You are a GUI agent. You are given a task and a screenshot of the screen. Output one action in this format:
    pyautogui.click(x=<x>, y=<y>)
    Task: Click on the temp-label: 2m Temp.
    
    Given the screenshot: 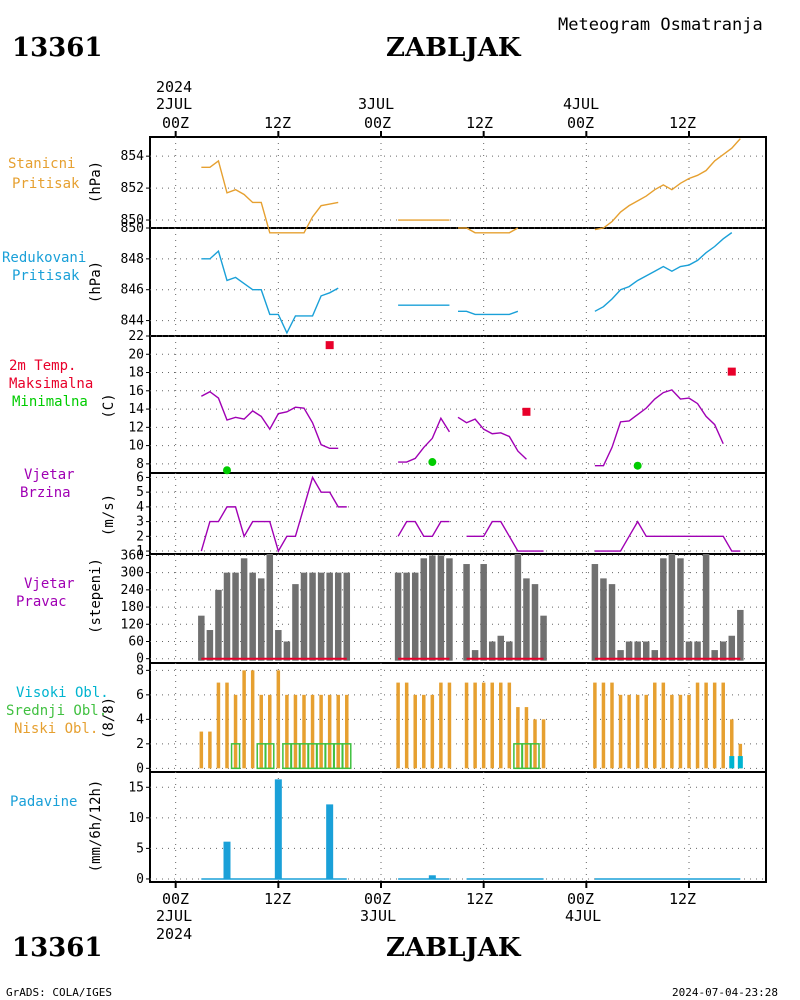 What is the action you would take?
    pyautogui.click(x=42, y=366)
    